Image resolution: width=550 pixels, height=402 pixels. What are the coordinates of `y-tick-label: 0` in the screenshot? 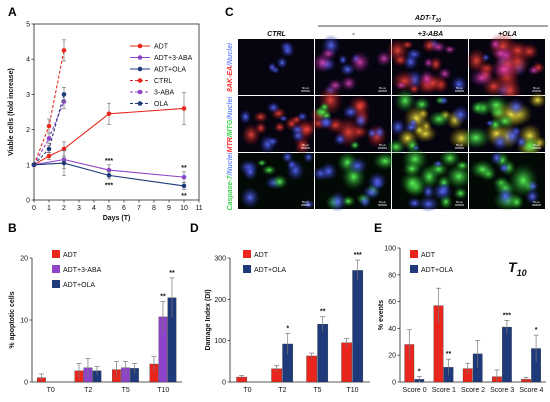 It's located at (224, 383).